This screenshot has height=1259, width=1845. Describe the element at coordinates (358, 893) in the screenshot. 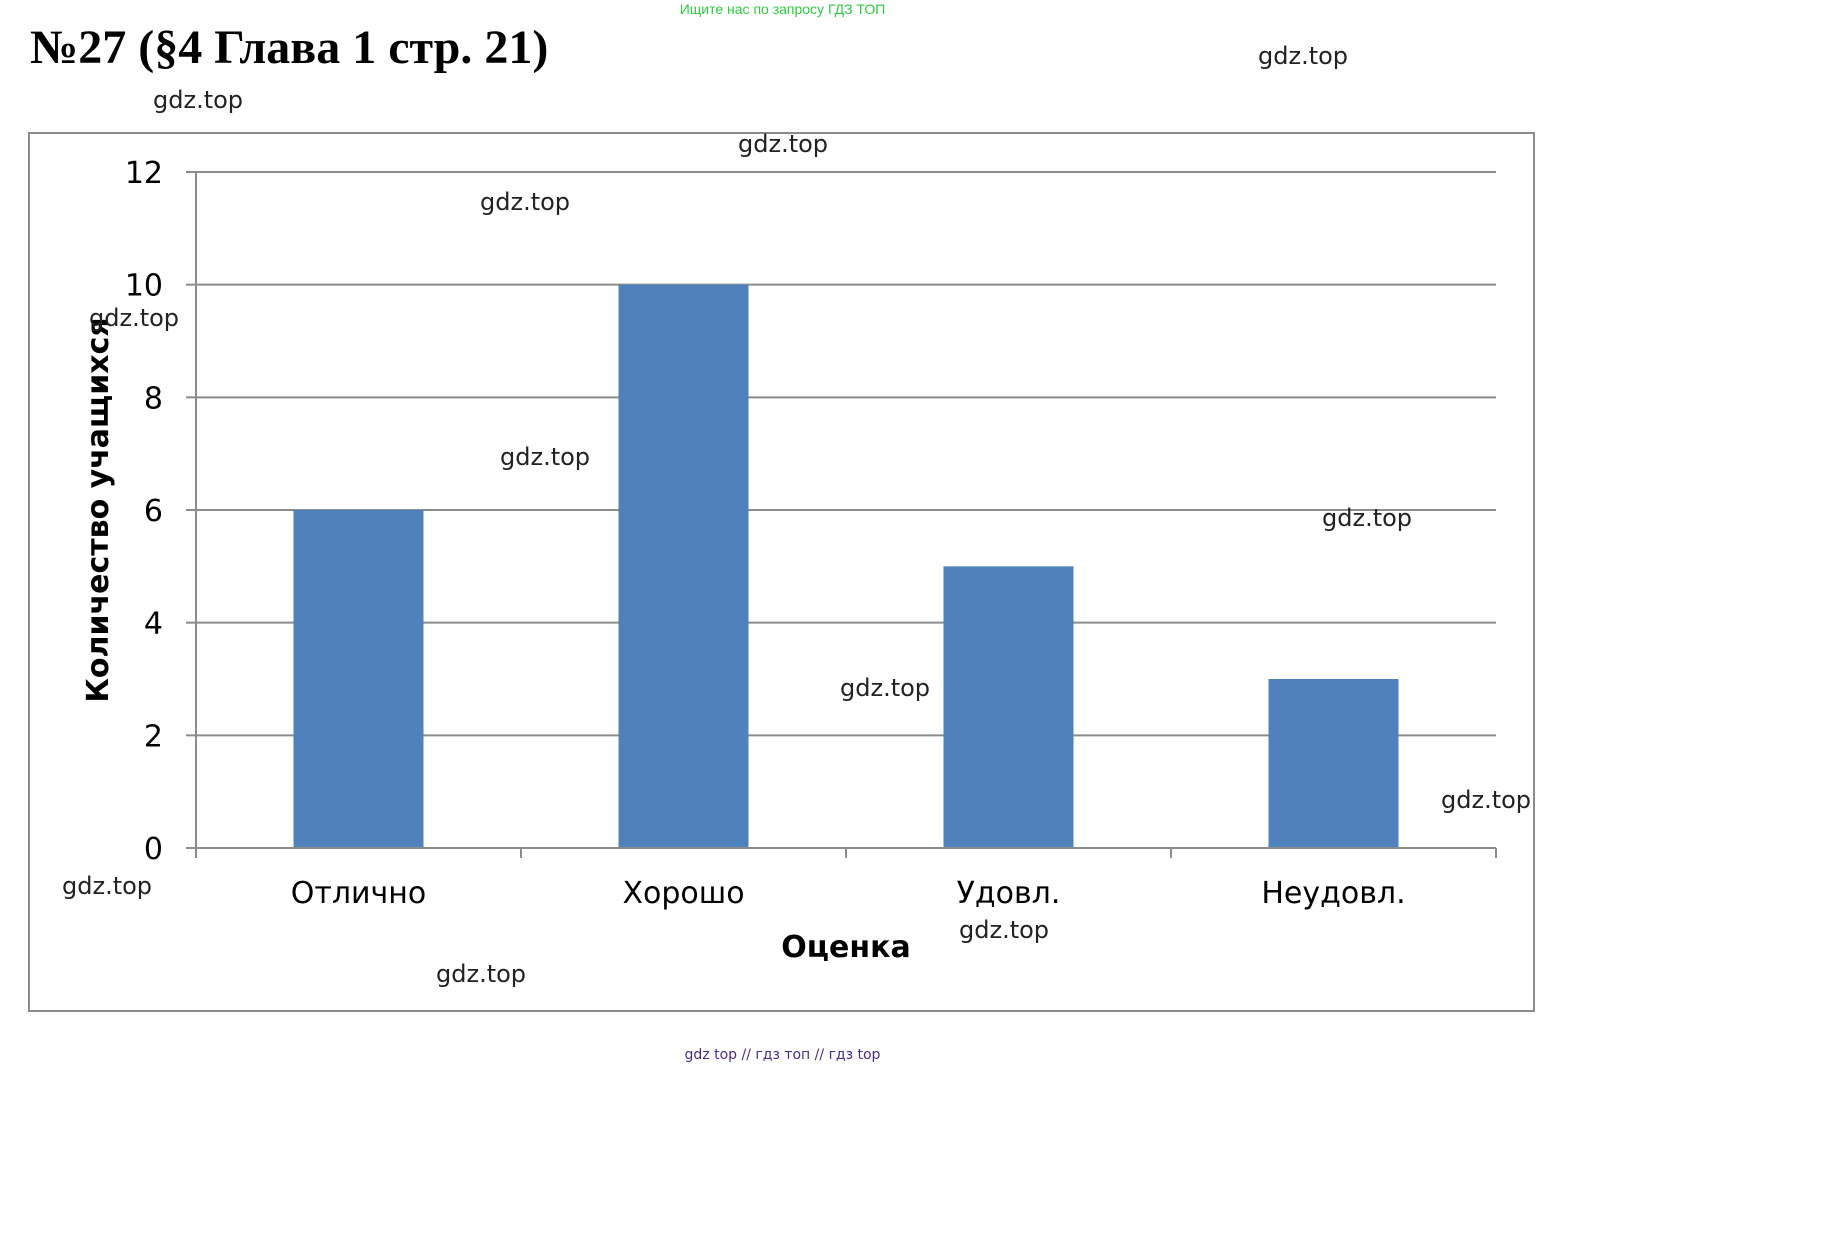

I see `x-tick-label: Отлично` at that location.